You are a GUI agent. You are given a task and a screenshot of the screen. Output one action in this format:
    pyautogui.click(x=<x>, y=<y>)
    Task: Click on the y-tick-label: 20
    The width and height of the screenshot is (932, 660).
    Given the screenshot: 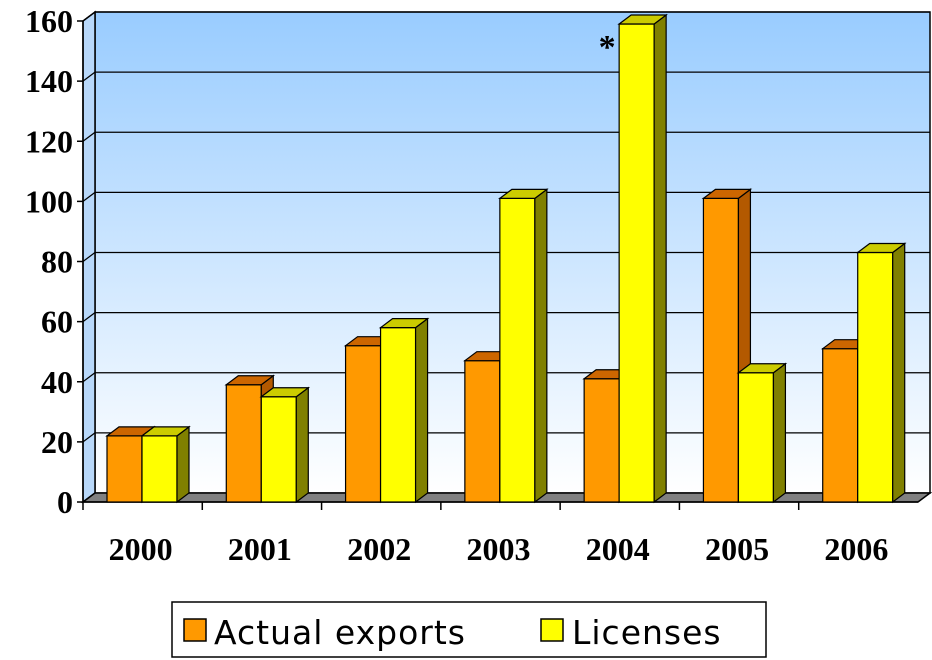 What is the action you would take?
    pyautogui.click(x=57, y=442)
    